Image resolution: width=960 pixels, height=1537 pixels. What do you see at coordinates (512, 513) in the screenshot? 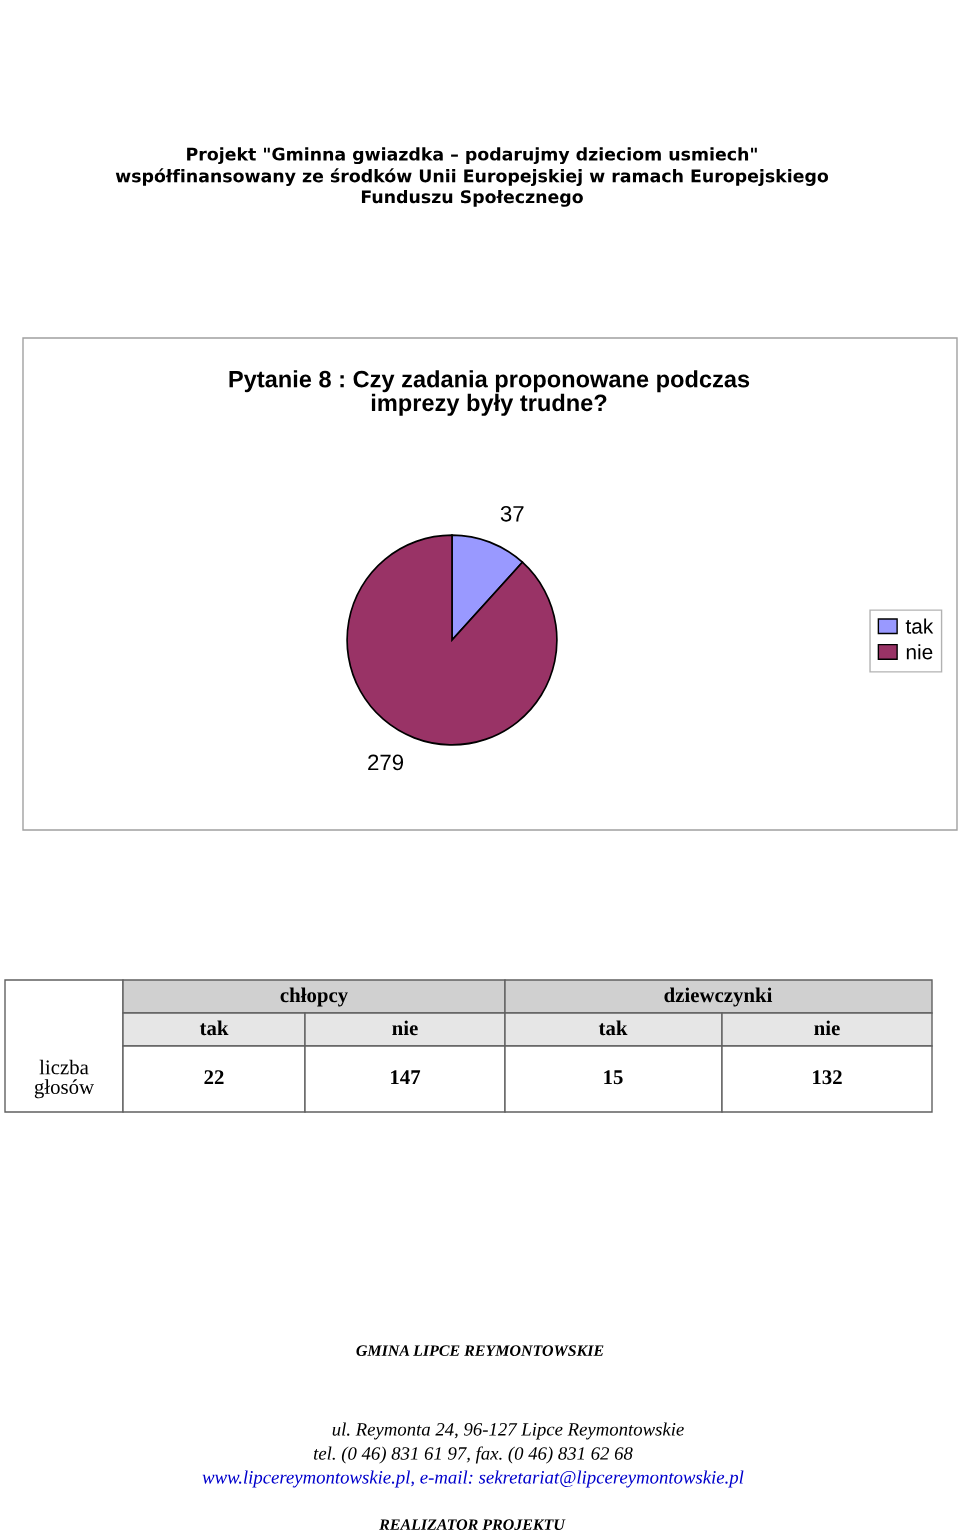
I see `data-label: 37` at bounding box center [512, 513].